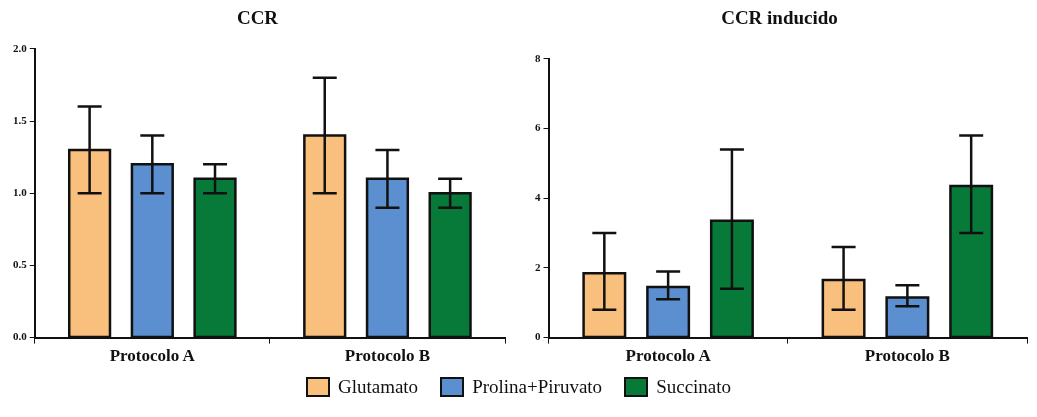 The height and width of the screenshot is (417, 1037). Describe the element at coordinates (20, 119) in the screenshot. I see `y-tick-label: 1.5` at that location.